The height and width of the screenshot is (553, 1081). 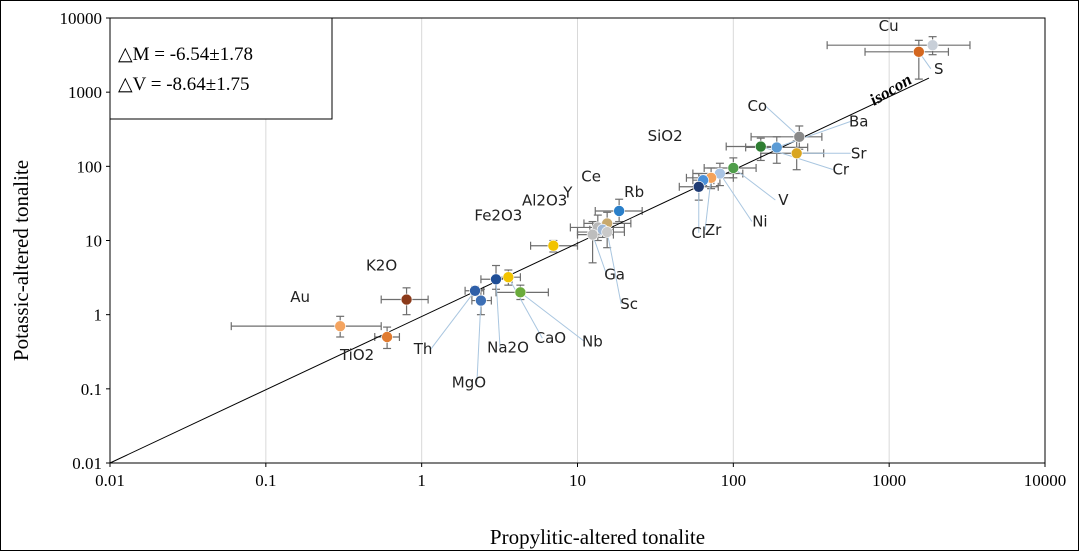 What do you see at coordinates (553, 245) in the screenshot?
I see `data-point-fe2o3` at bounding box center [553, 245].